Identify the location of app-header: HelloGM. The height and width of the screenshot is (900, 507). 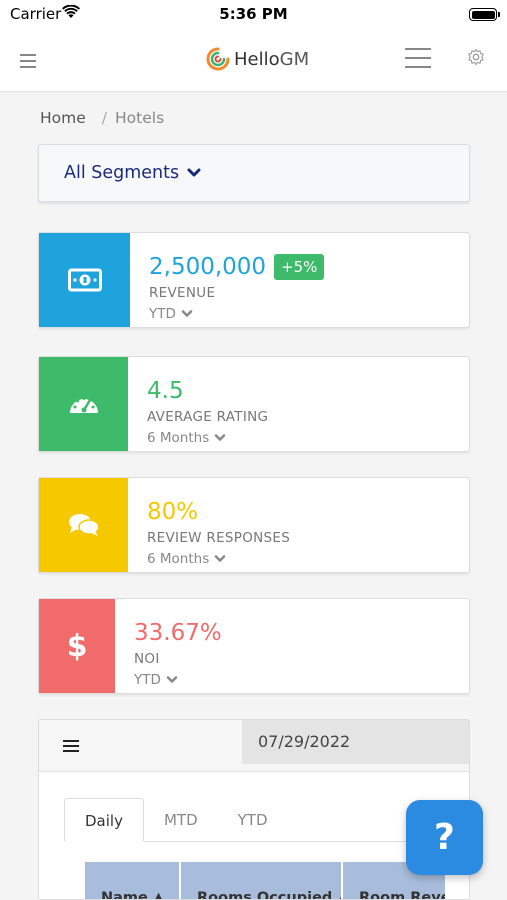
(253, 60).